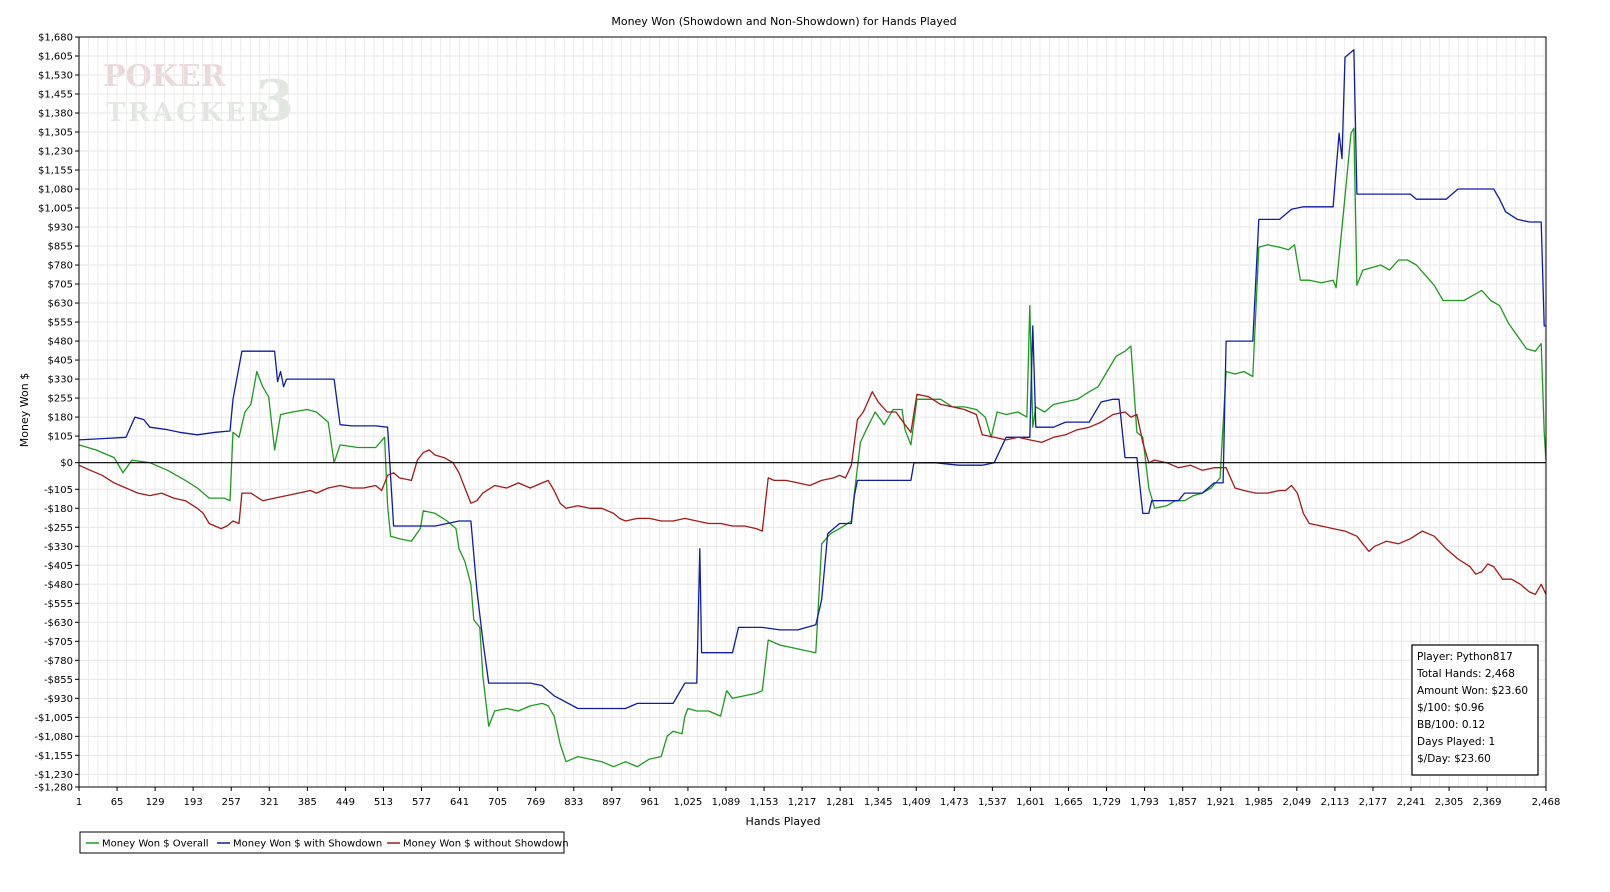 The width and height of the screenshot is (1610, 892). Describe the element at coordinates (58, 566) in the screenshot. I see `y-tick-label: -$405` at that location.